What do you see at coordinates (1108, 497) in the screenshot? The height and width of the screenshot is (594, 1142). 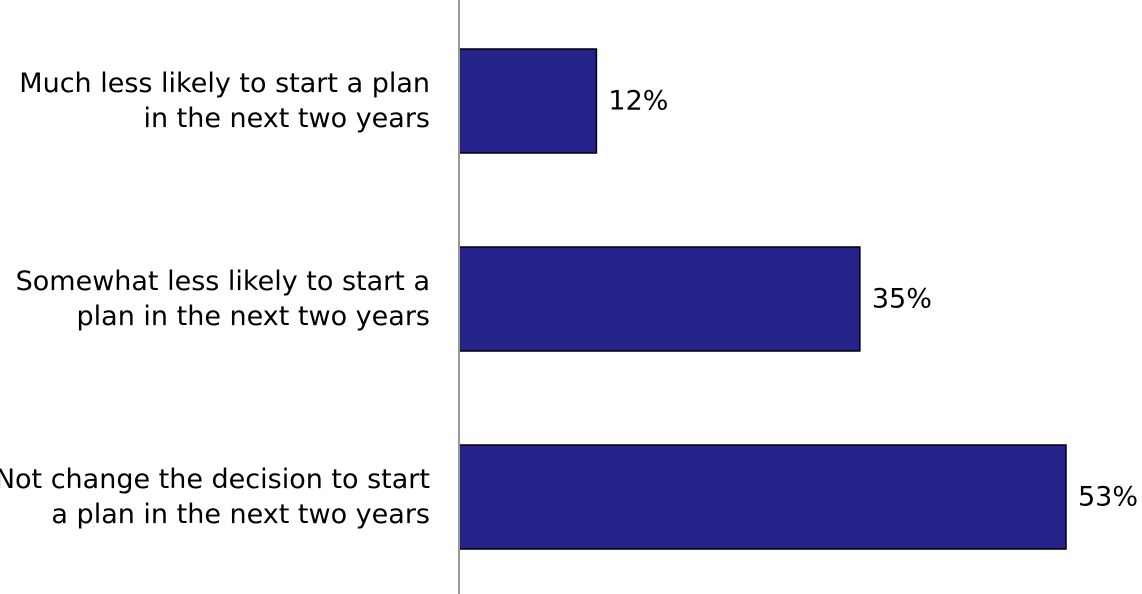 I see `data-label: 53%` at bounding box center [1108, 497].